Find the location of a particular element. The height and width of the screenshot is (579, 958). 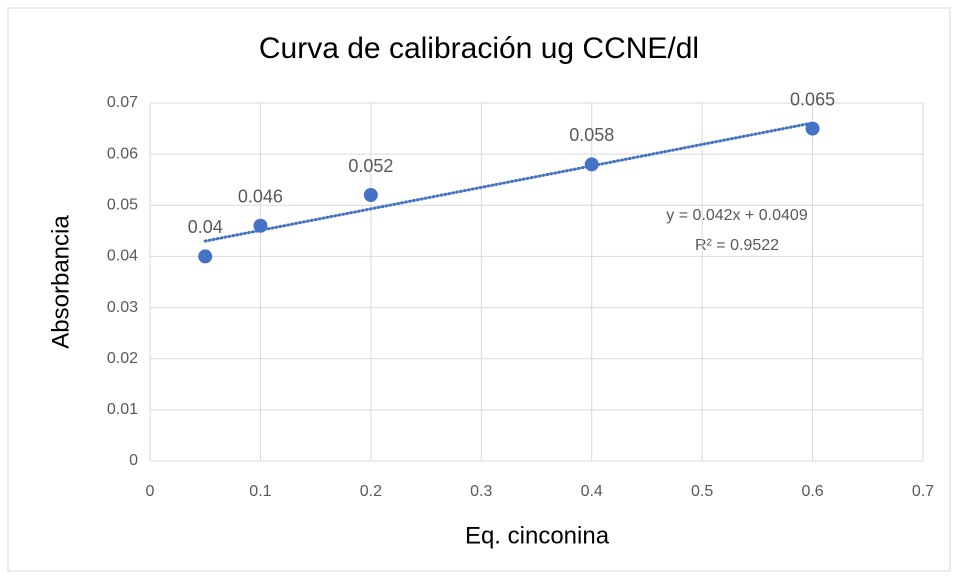

trendline-r2: R² = 0.9522 is located at coordinates (737, 245).